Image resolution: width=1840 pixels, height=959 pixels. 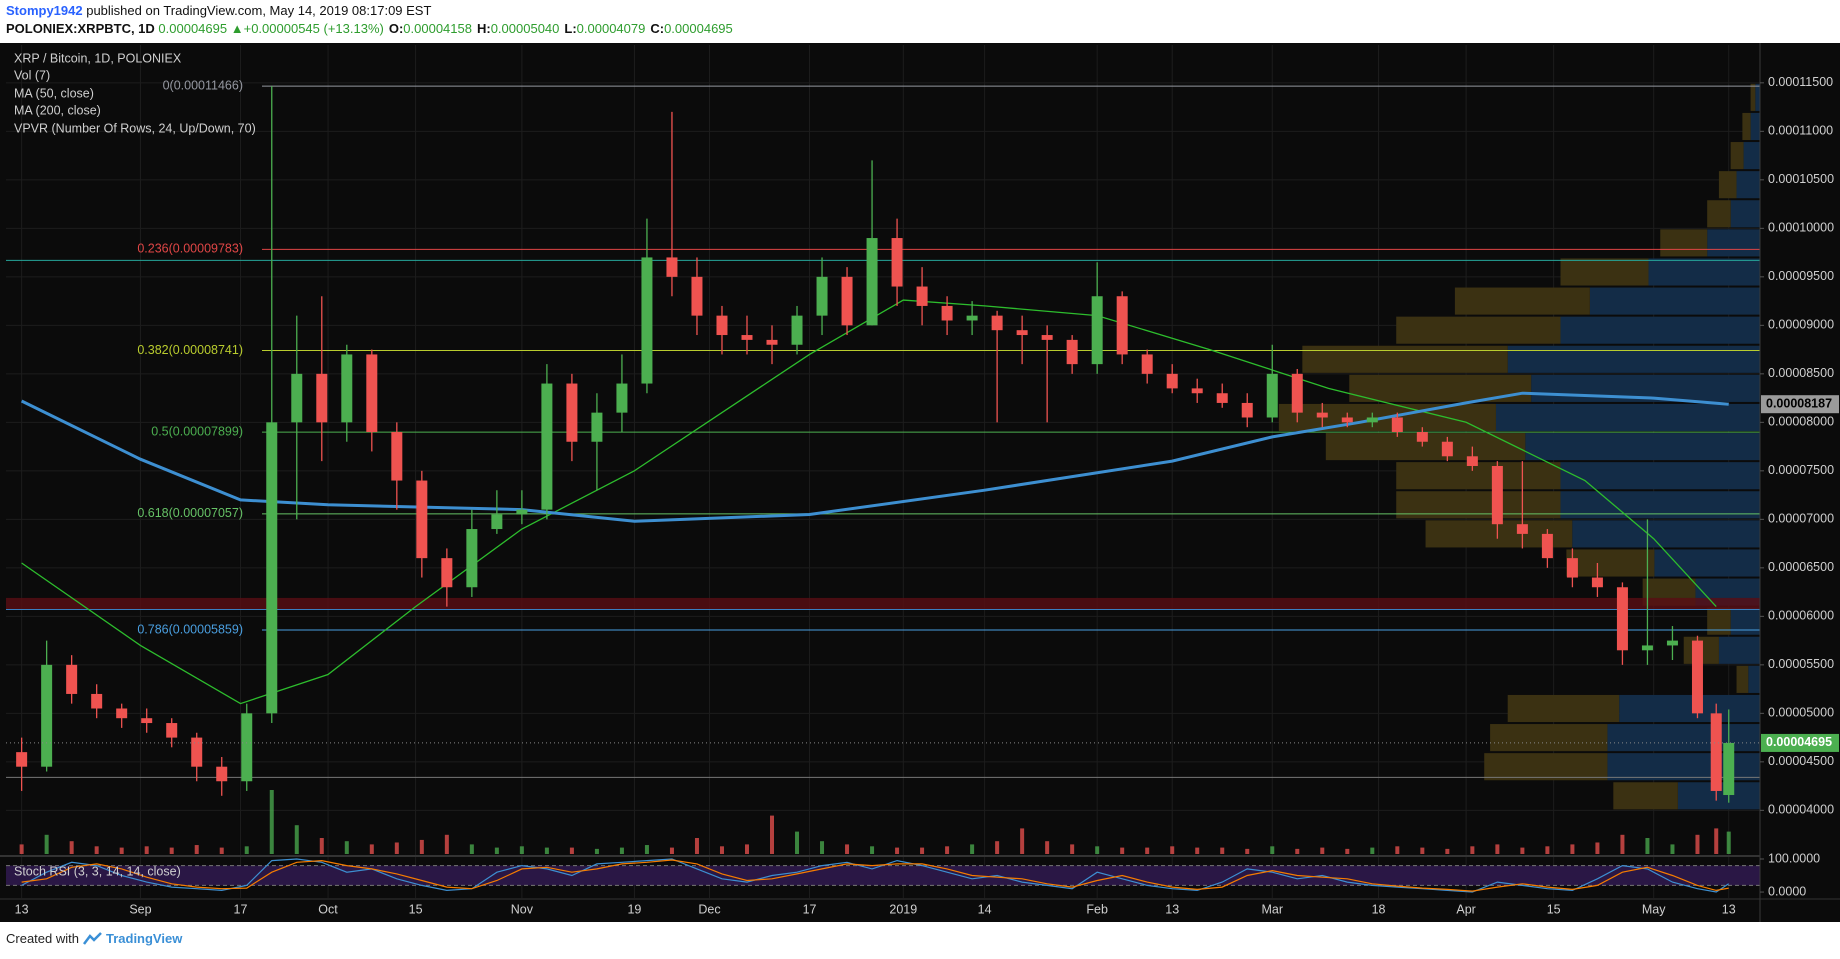 I want to click on ohlc-label: L:, so click(x=570, y=28).